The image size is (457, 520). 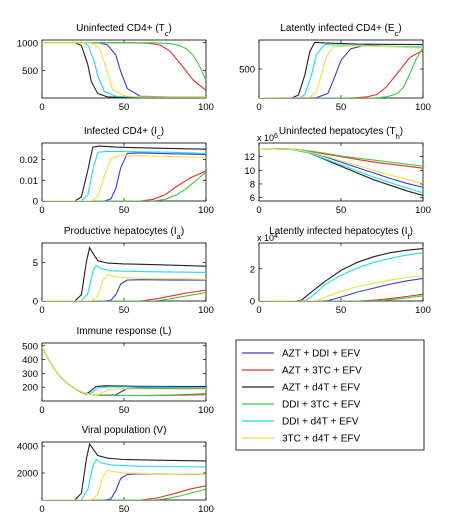 What do you see at coordinates (35, 263) in the screenshot?
I see `y-tick-label: 5` at bounding box center [35, 263].